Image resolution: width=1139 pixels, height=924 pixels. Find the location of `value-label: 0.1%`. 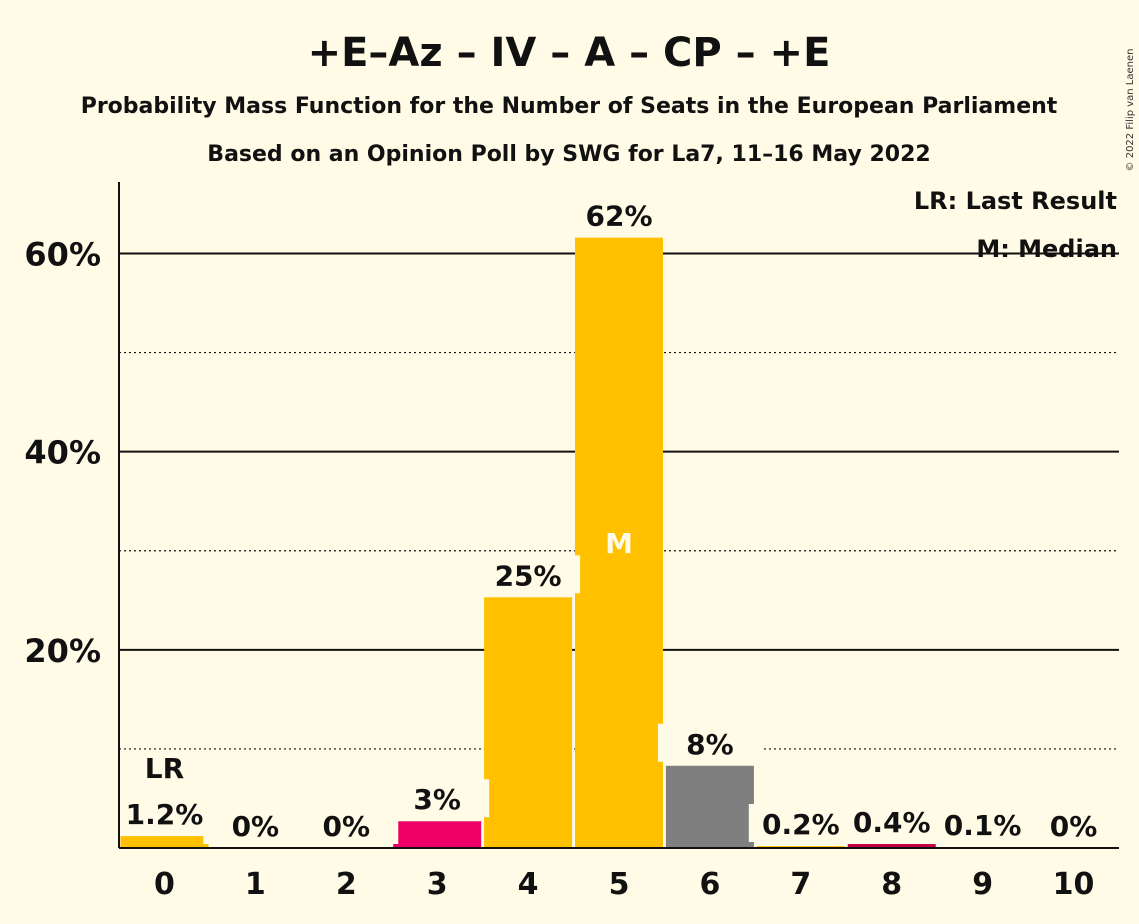

value-label: 0.1% is located at coordinates (983, 825).